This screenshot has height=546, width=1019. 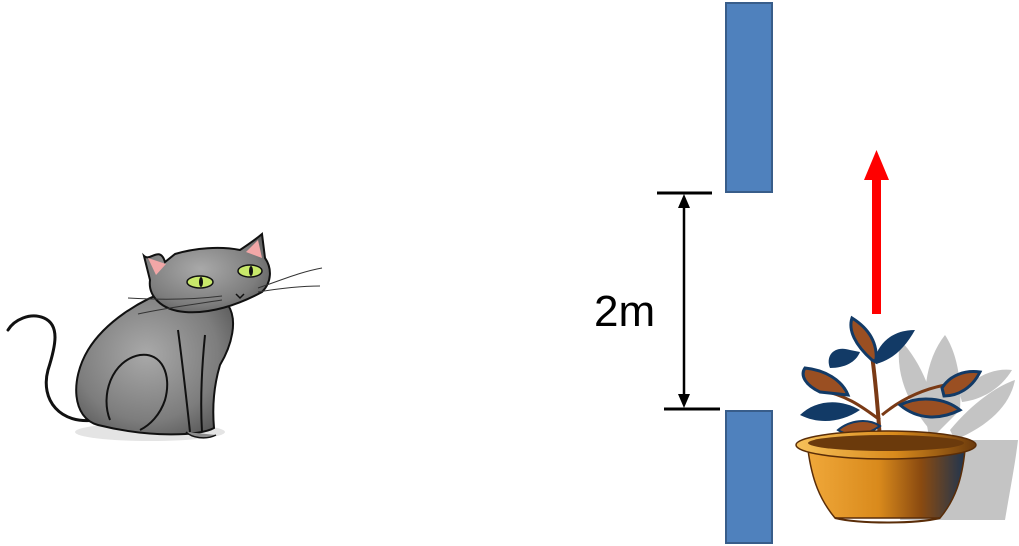 I want to click on upper-barrier, so click(x=749, y=97).